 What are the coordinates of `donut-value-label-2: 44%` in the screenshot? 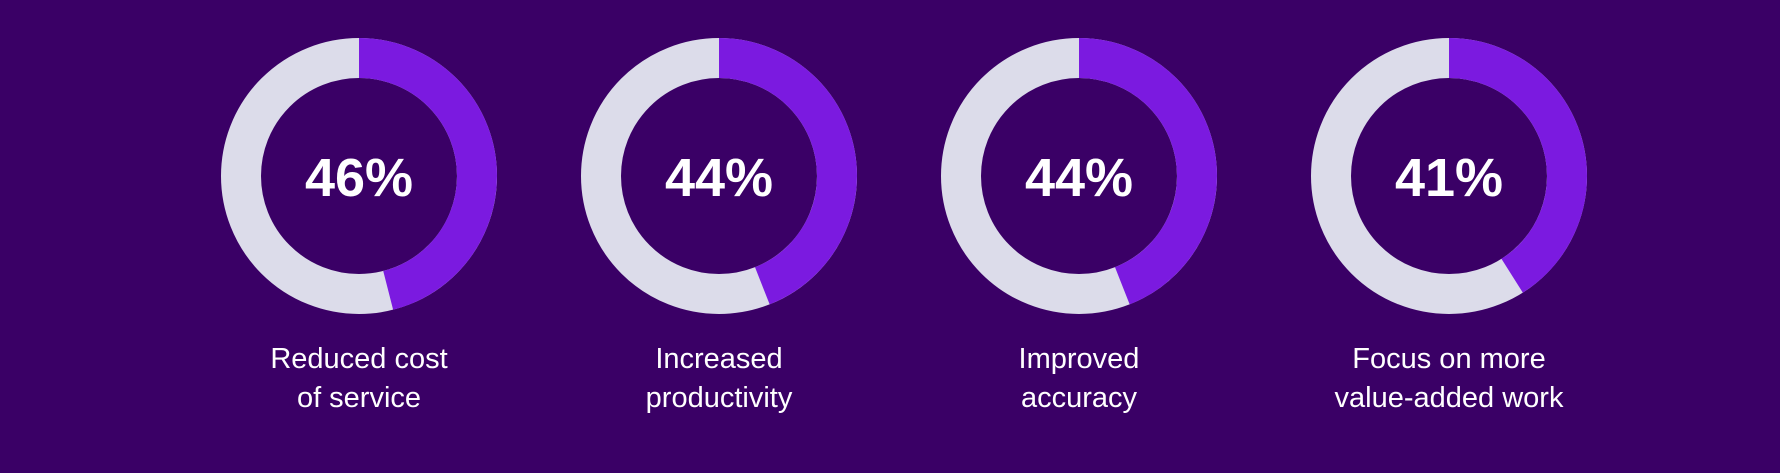 It's located at (719, 178).